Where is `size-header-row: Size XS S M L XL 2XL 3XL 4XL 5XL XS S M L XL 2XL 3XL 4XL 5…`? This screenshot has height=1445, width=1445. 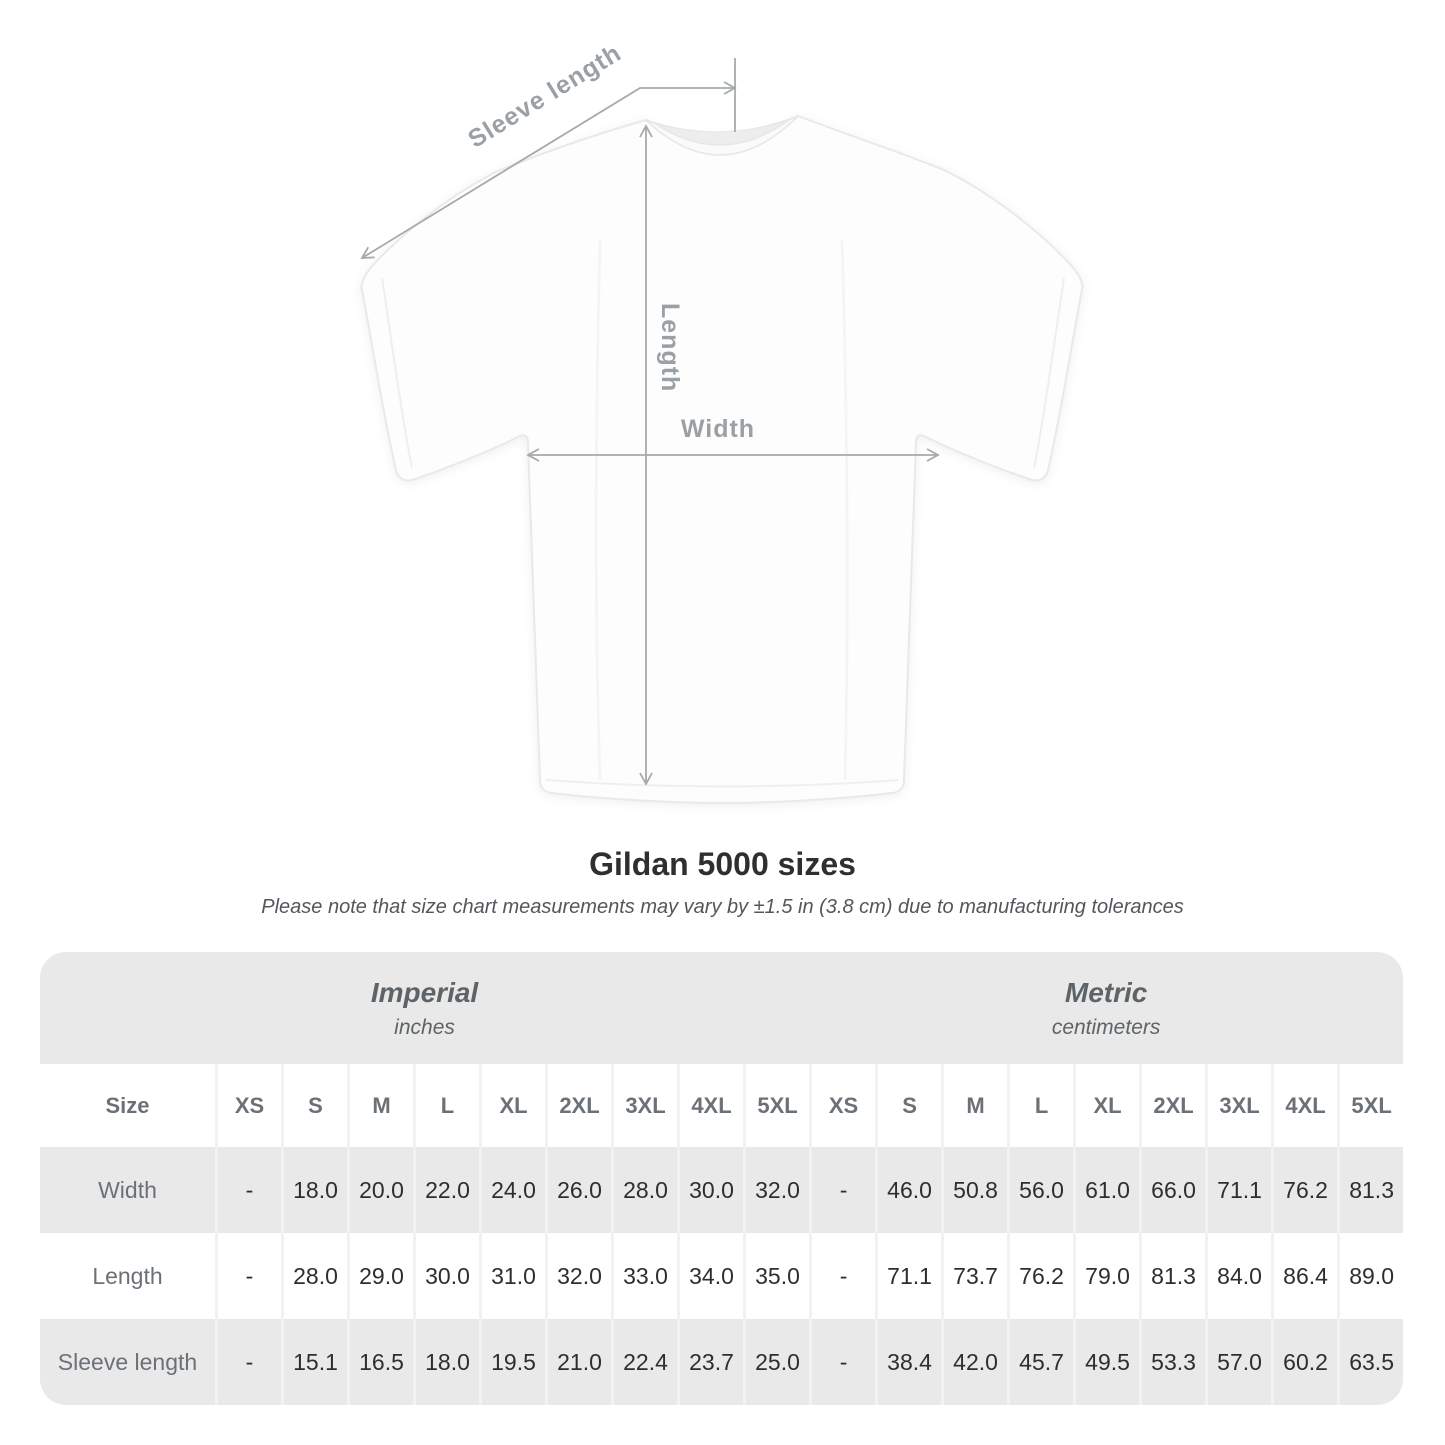 size-header-row: Size XS S M L XL 2XL 3XL 4XL 5XL XS S M L XL 2XL 3XL 4XL 5… is located at coordinates (721, 1105).